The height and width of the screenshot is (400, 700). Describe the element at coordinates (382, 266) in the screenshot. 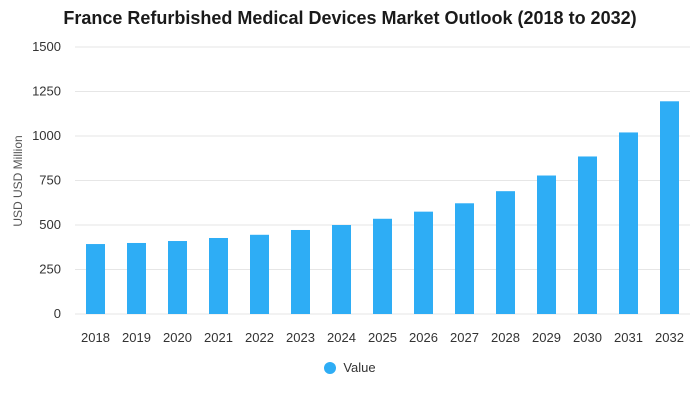

I see `bar-2025` at that location.